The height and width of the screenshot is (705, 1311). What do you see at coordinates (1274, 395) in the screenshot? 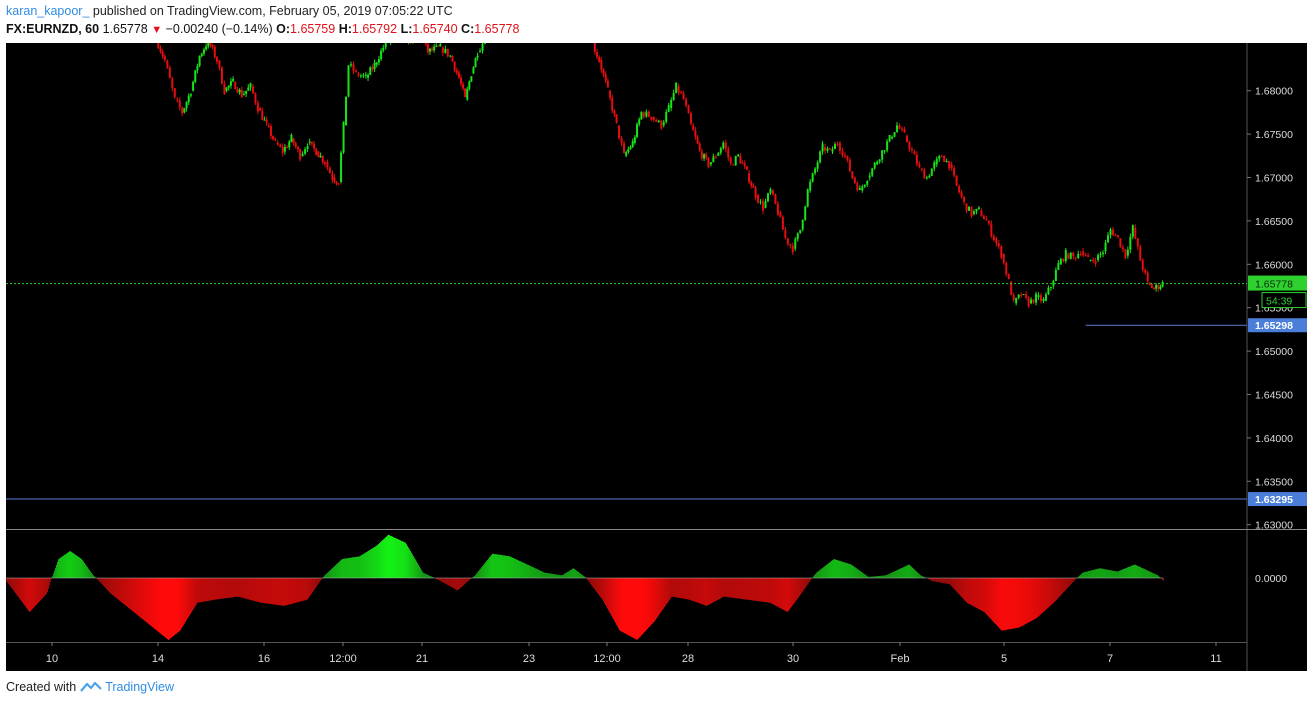
I see `price-tick-label: 1.64500` at bounding box center [1274, 395].